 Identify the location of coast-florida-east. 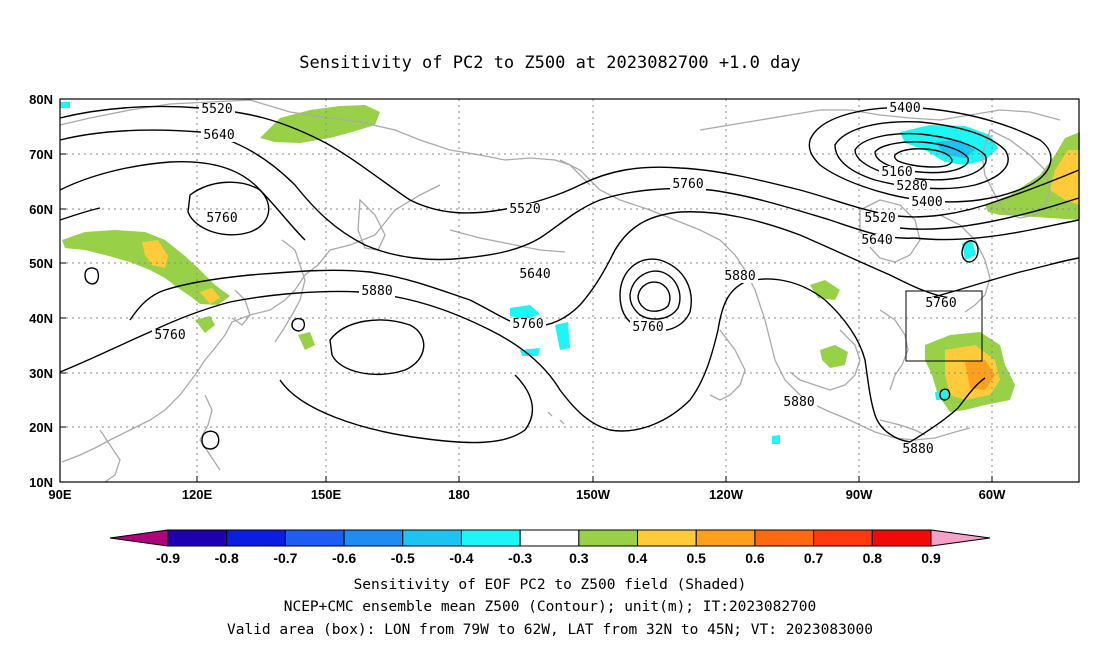
(894, 350).